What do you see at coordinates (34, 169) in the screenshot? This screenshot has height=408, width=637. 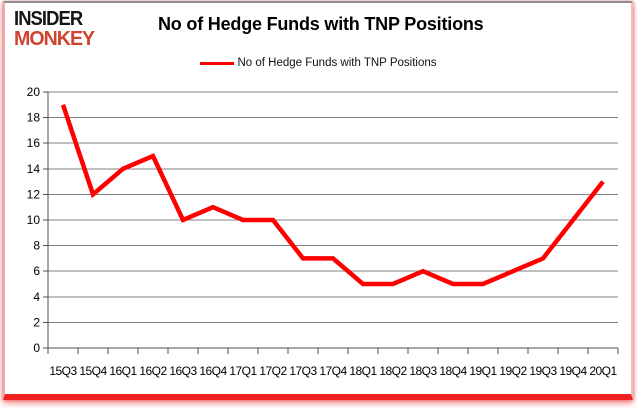 I see `y-axis-label: 14` at bounding box center [34, 169].